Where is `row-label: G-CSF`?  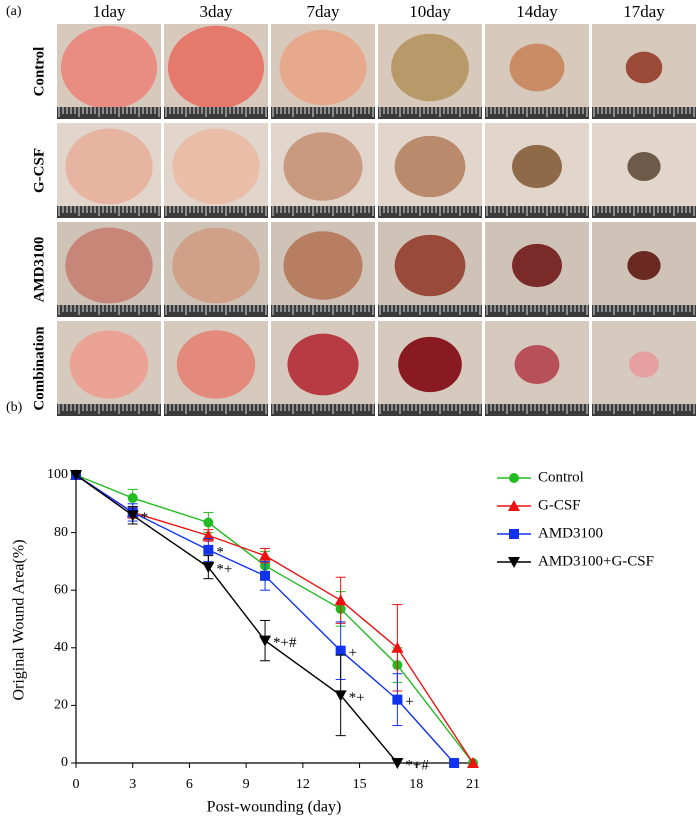 row-label: G-CSF is located at coordinates (39, 170).